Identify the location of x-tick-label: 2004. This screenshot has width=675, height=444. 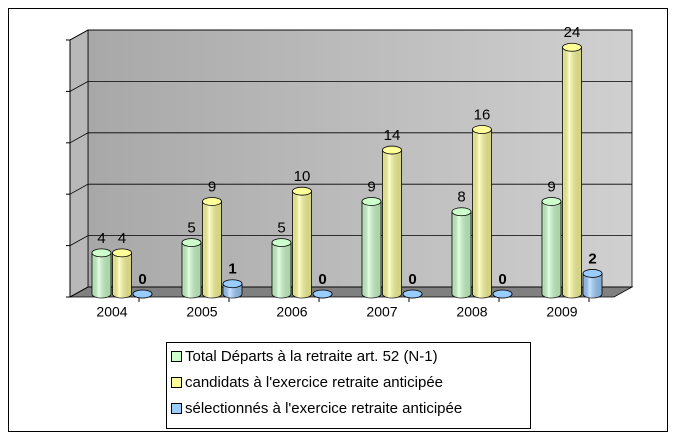
(111, 312).